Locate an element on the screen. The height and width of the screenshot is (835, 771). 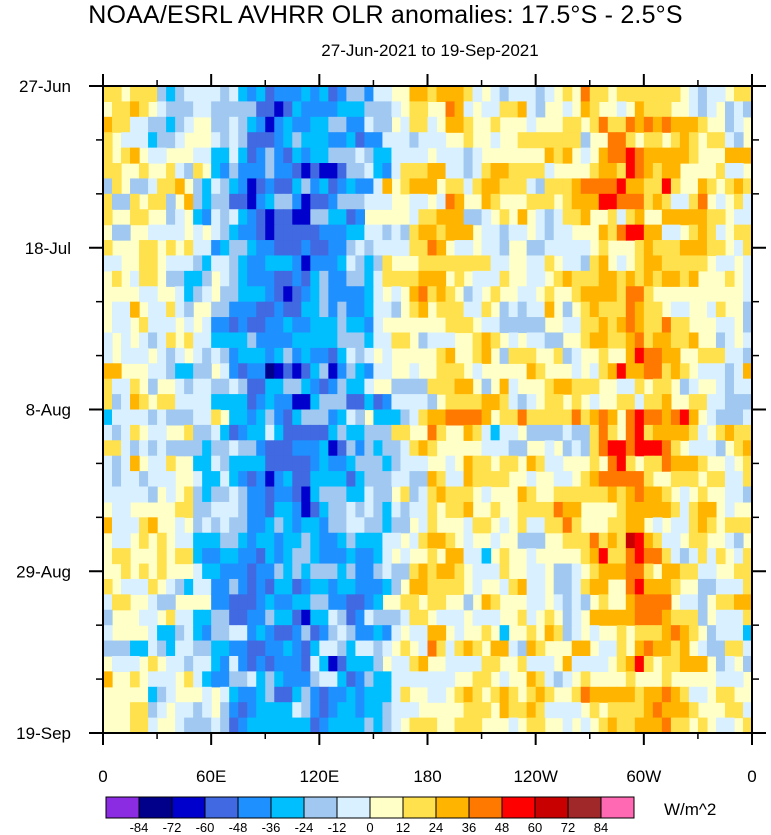
x-tick-label: 60E is located at coordinates (211, 776).